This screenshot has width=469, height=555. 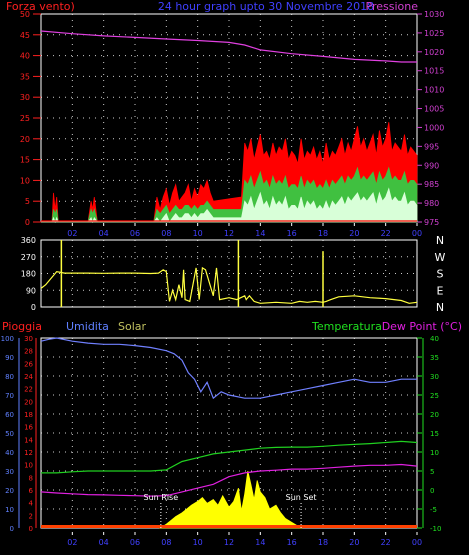 I want to click on pressure-tick-label: 985, so click(x=431, y=184).